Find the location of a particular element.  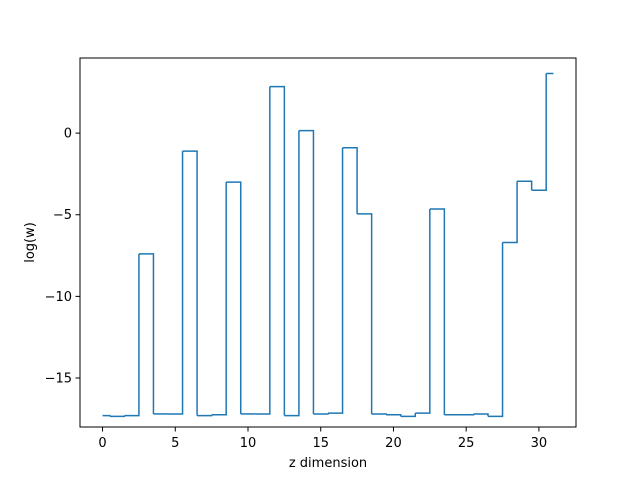

x-tick-label: 20 is located at coordinates (393, 443).